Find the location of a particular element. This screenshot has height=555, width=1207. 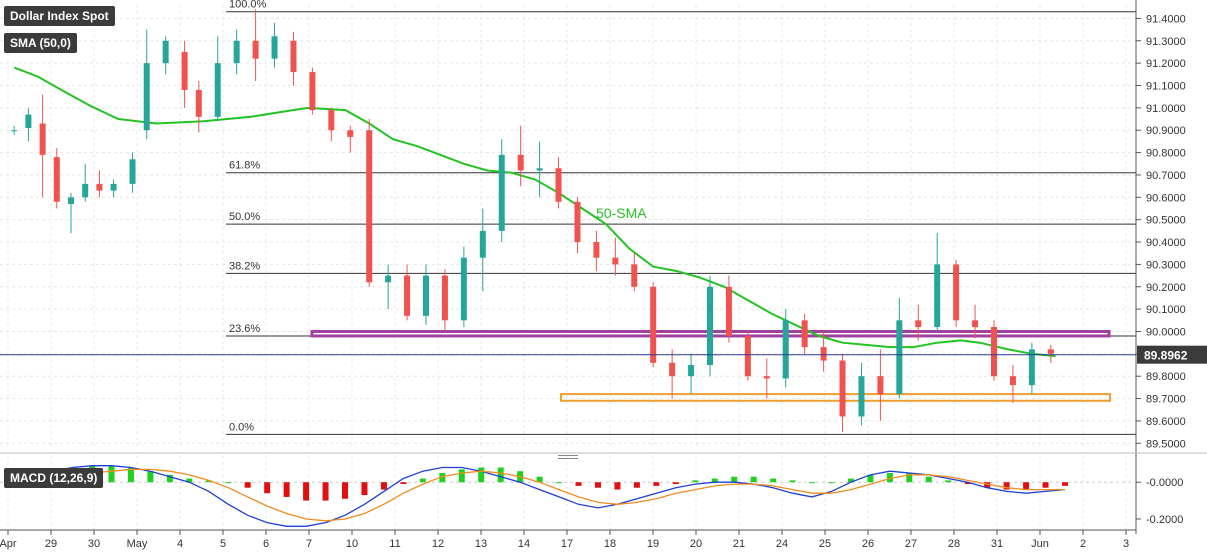

date-tick-label: 24 is located at coordinates (782, 544).